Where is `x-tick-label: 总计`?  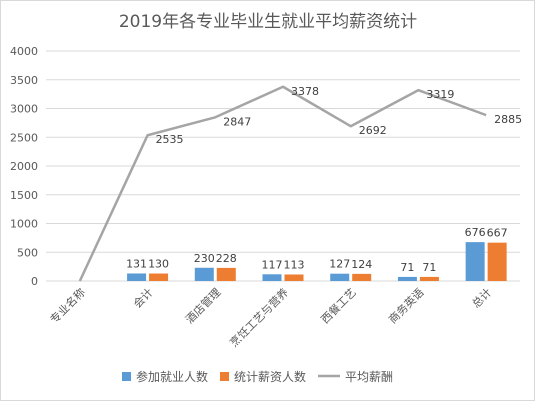
x-tick-label: 总计 is located at coordinates (481, 297).